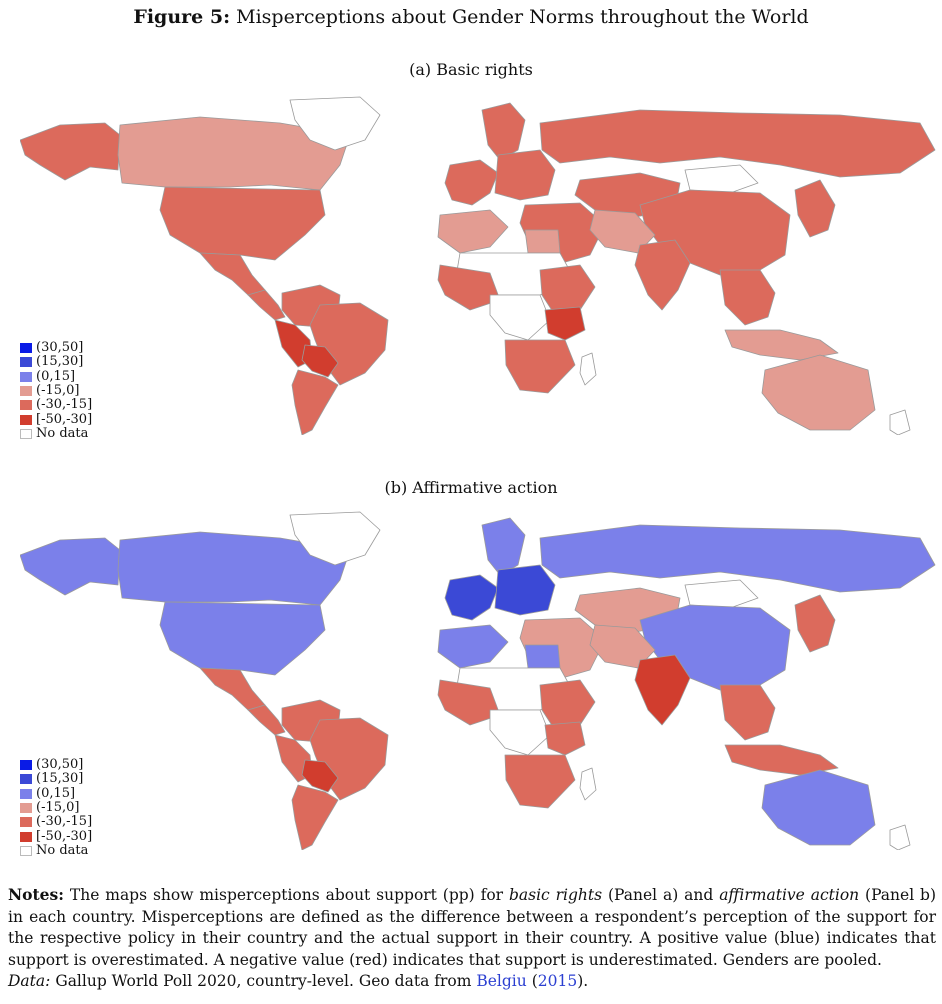 The image size is (942, 1004). What do you see at coordinates (534, 981) in the screenshot?
I see `citation-paren-open: (` at bounding box center [534, 981].